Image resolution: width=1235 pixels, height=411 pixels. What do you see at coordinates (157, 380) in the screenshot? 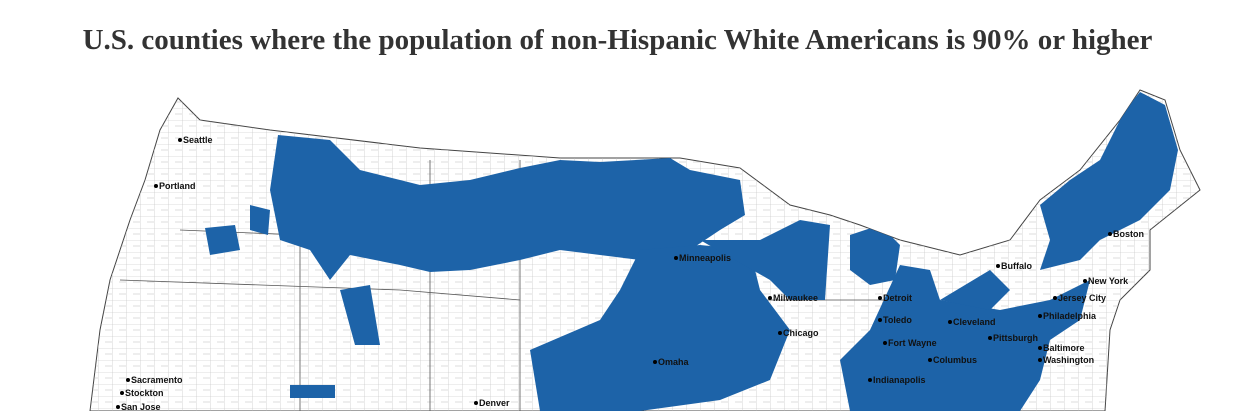
I see `city-label: Sacramento` at bounding box center [157, 380].